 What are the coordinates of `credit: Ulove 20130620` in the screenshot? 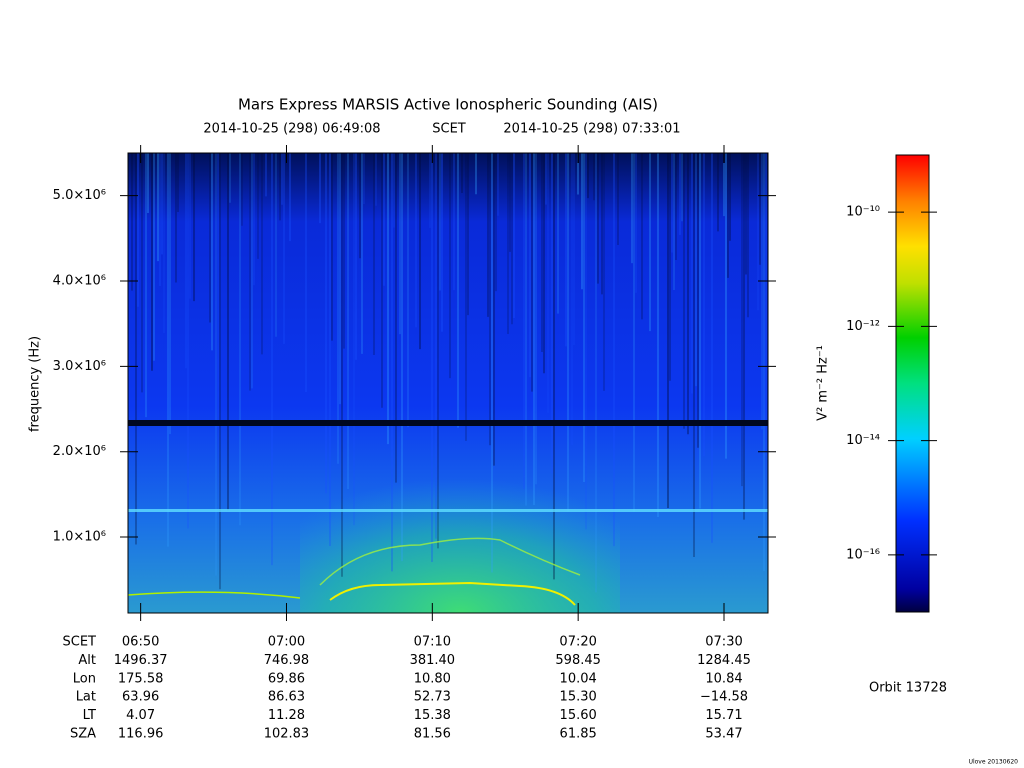 It's located at (994, 762).